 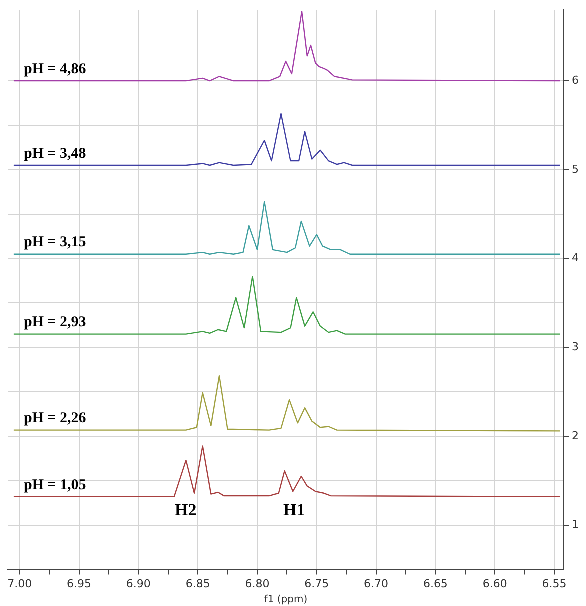 What do you see at coordinates (138, 583) in the screenshot?
I see `x-tick-label: 6.90` at bounding box center [138, 583].